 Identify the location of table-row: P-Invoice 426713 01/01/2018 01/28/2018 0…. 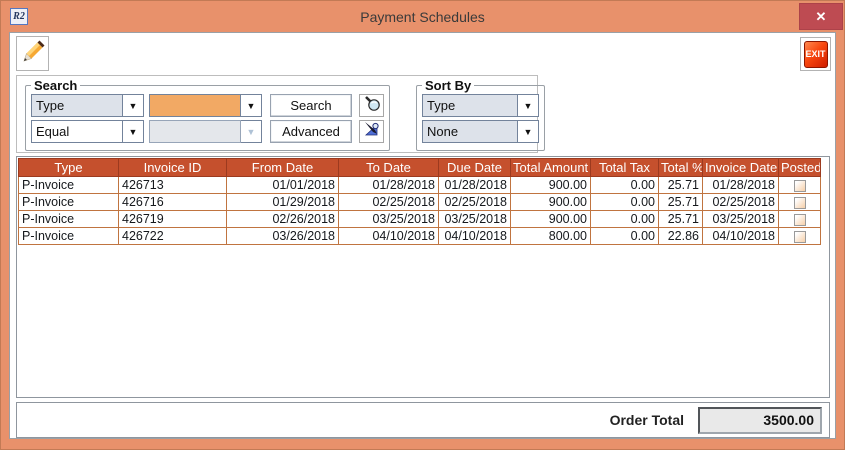
(419, 185).